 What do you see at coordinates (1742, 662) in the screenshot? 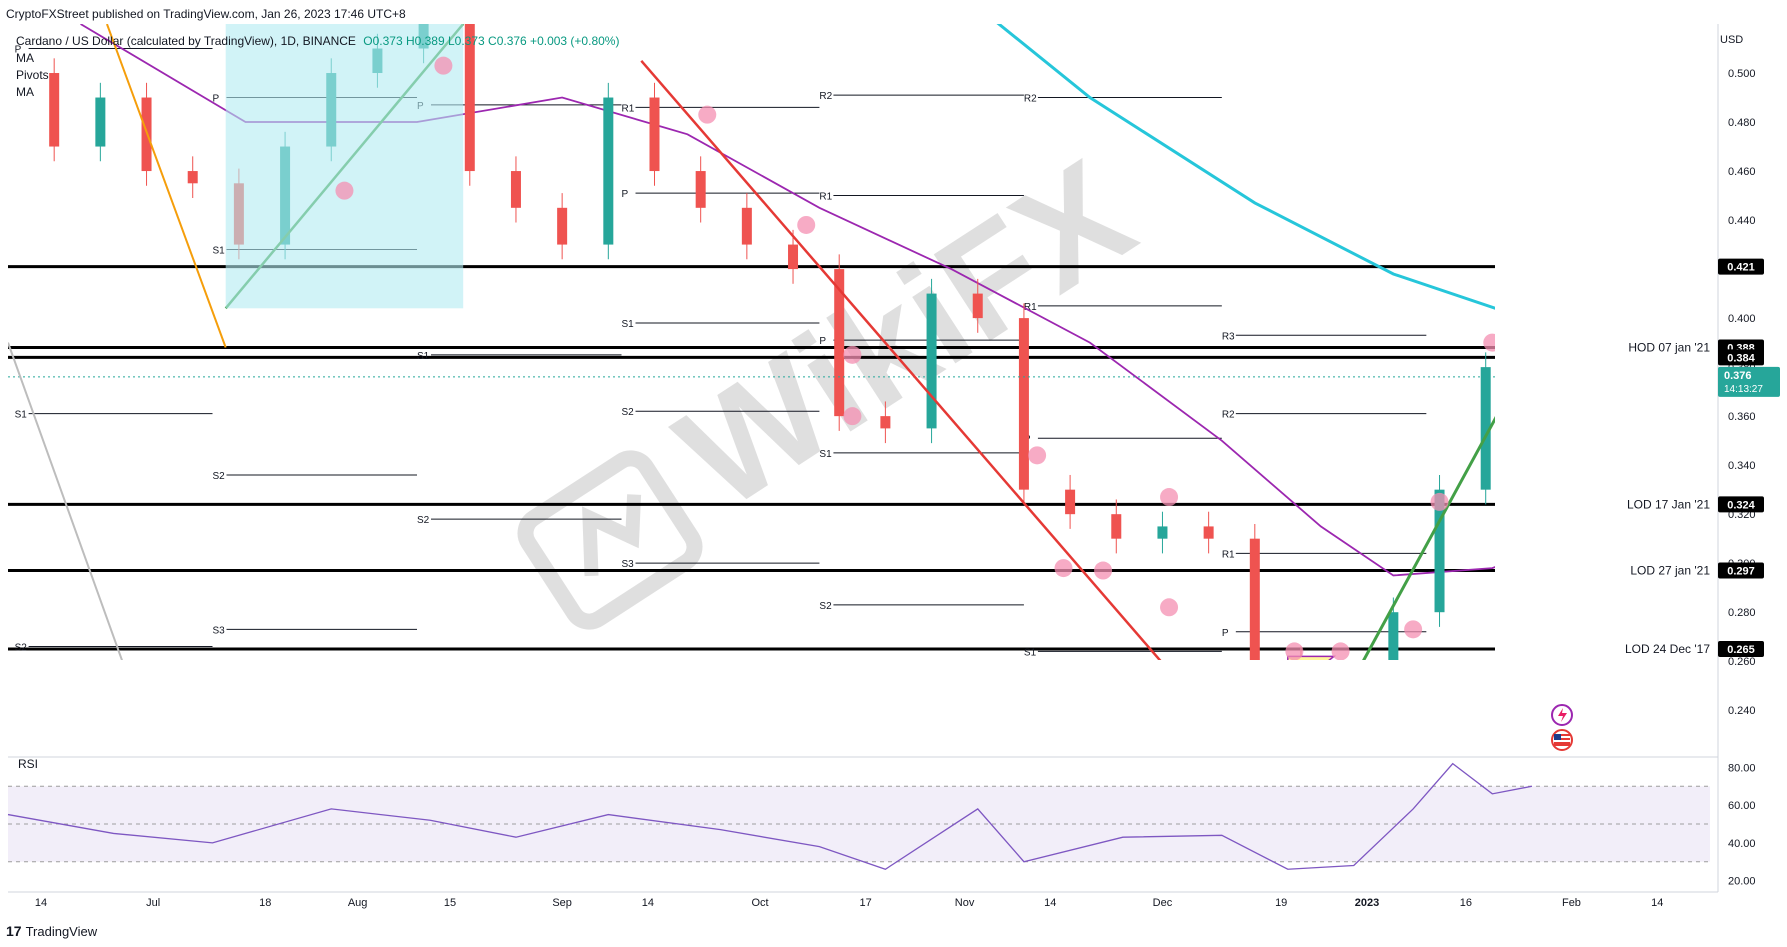
I see `y-tick-label: 0.260` at bounding box center [1742, 662].